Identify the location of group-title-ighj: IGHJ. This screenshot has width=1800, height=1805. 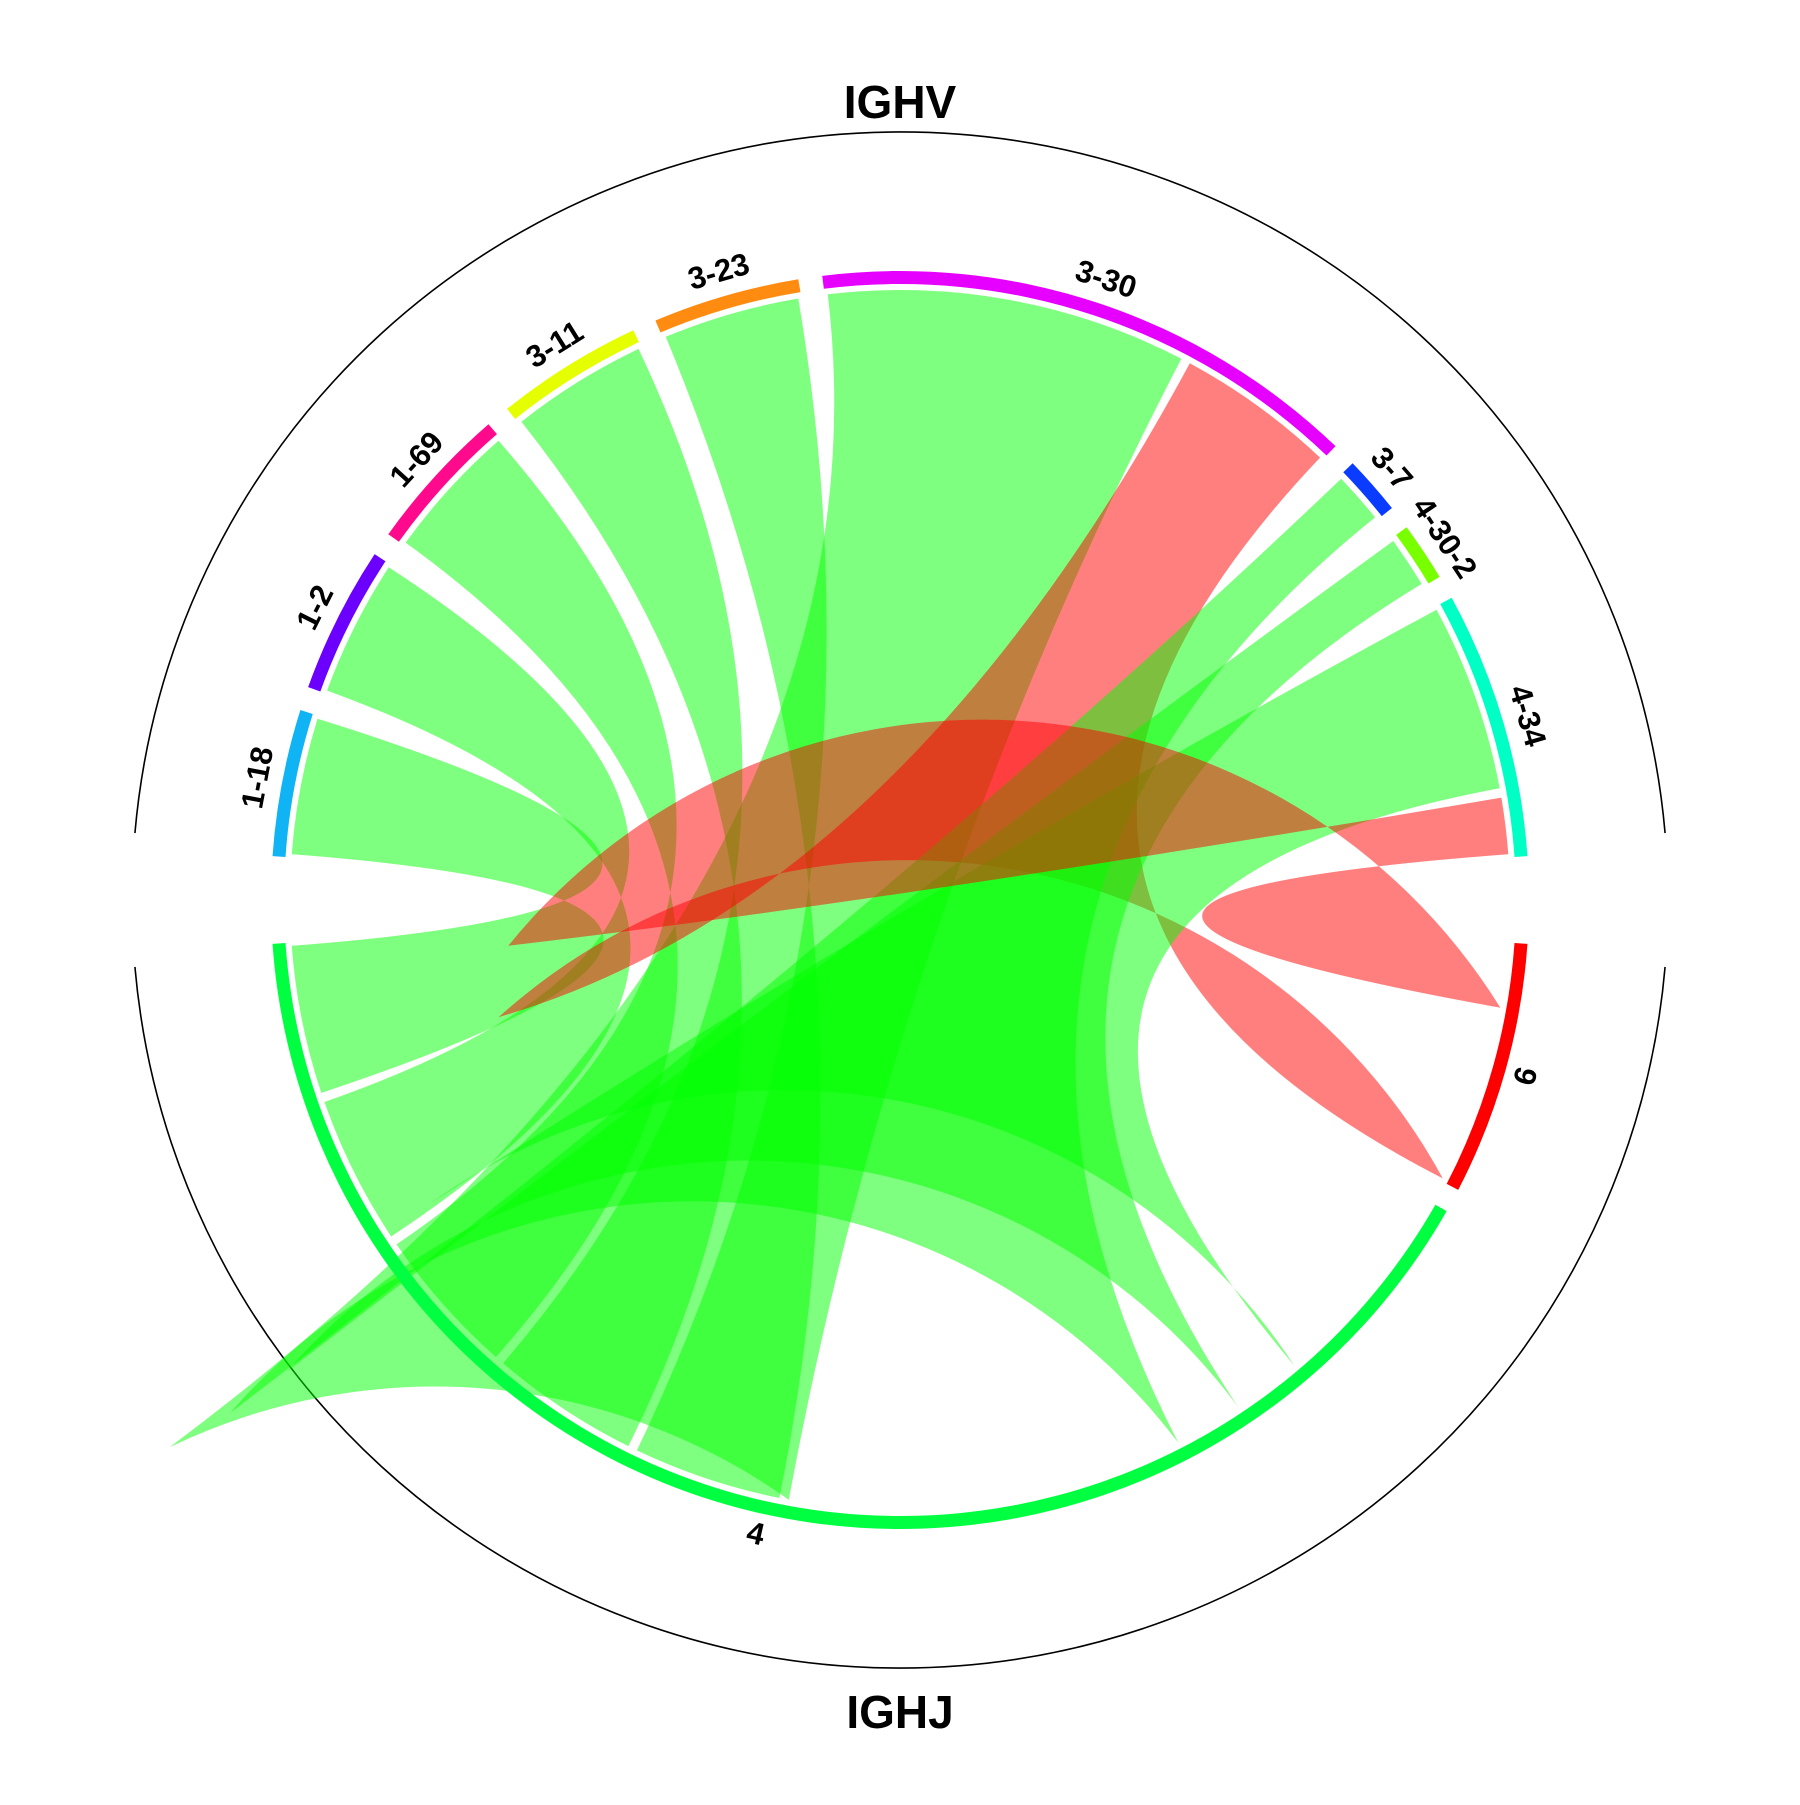
(899, 1712).